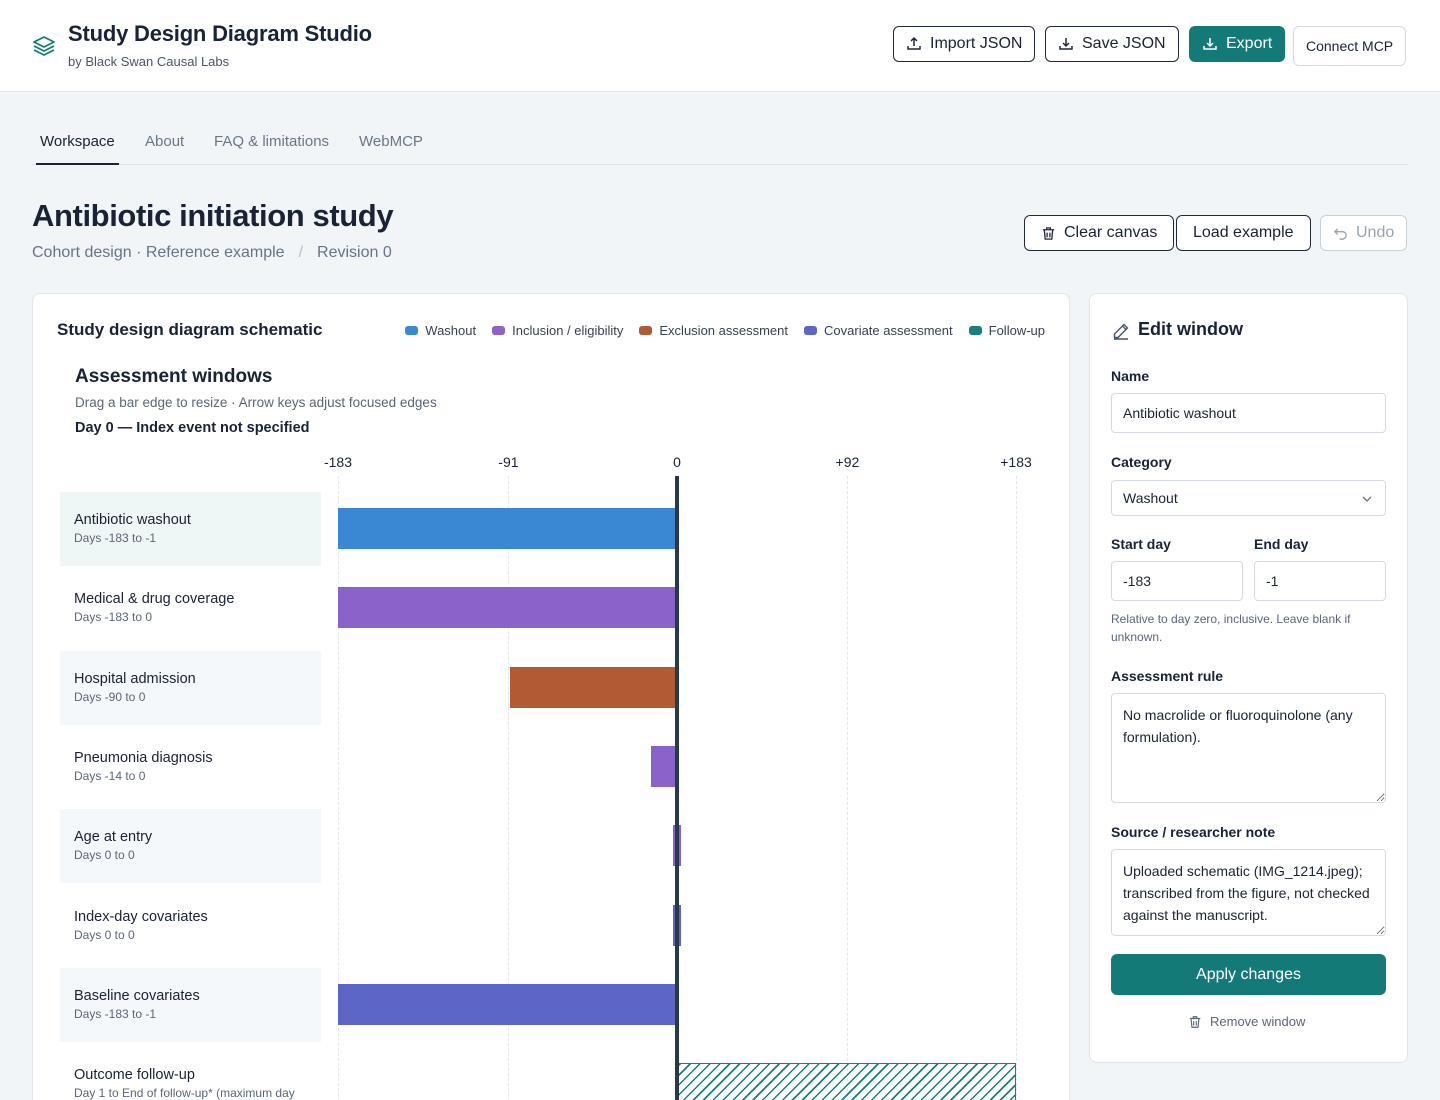 The image size is (1440, 1100). What do you see at coordinates (391, 141) in the screenshot?
I see `tab-webmcp: WebMCP` at bounding box center [391, 141].